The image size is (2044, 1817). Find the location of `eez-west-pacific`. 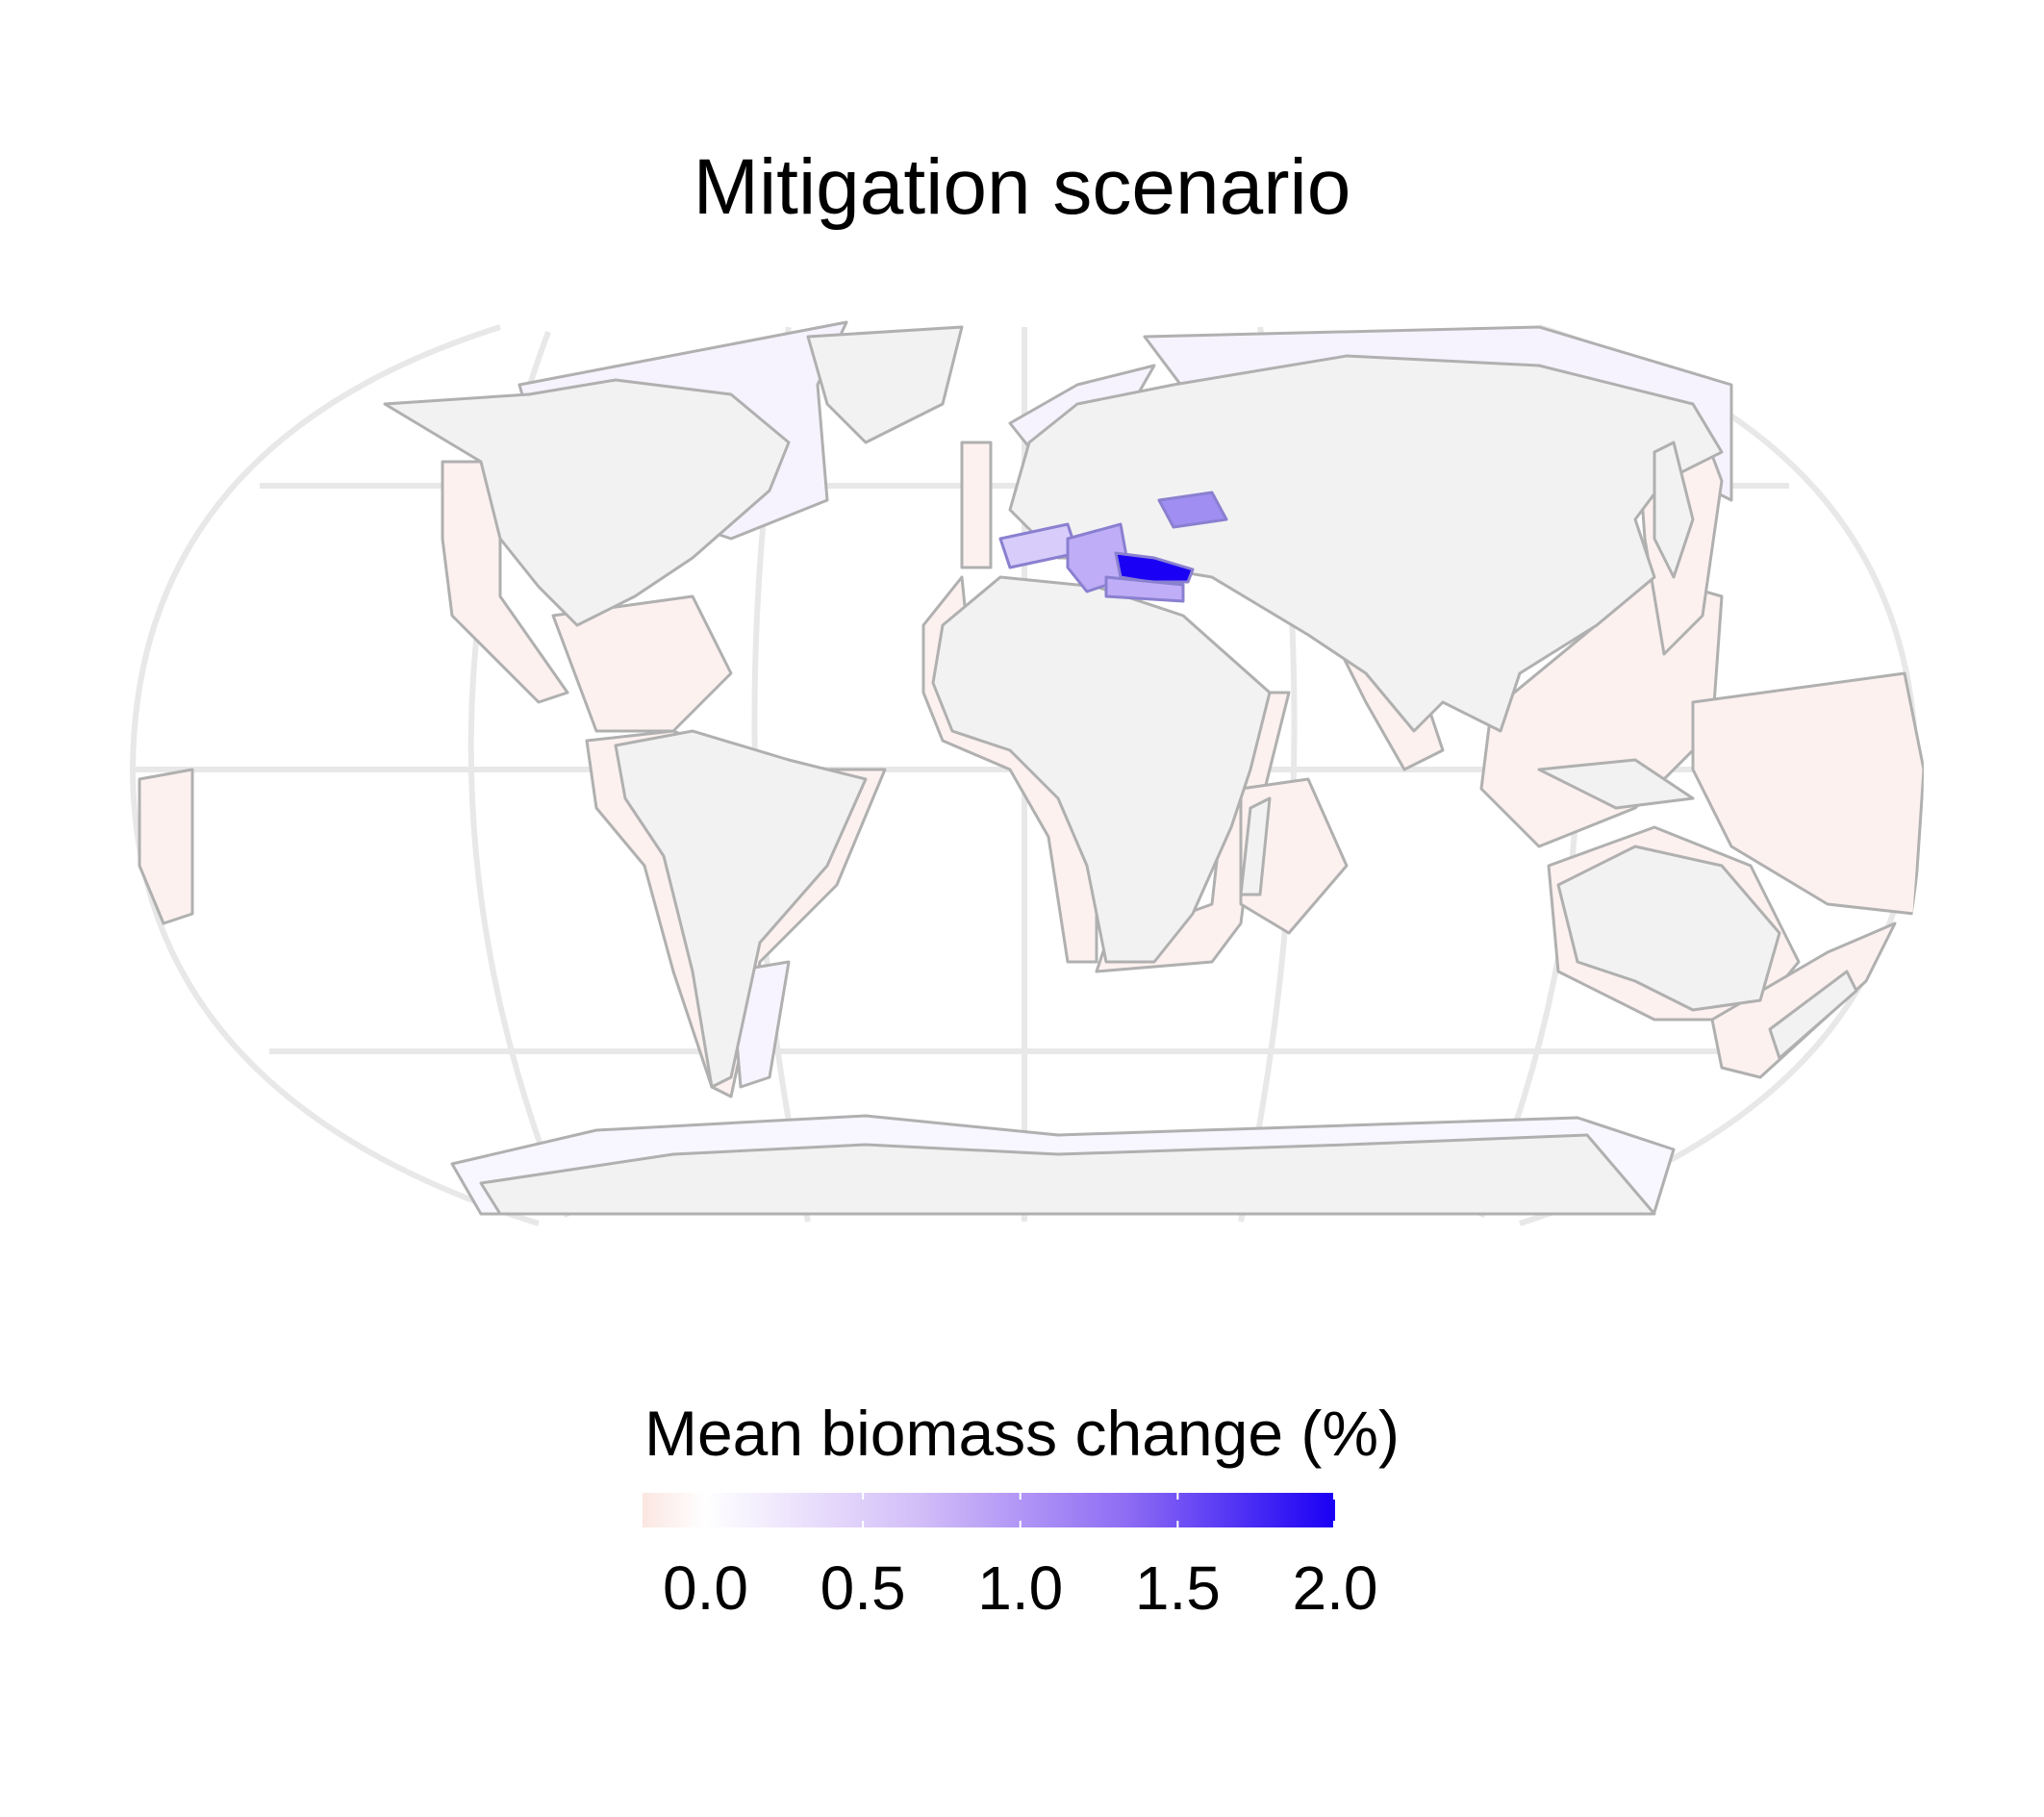

eez-west-pacific is located at coordinates (1807, 794).